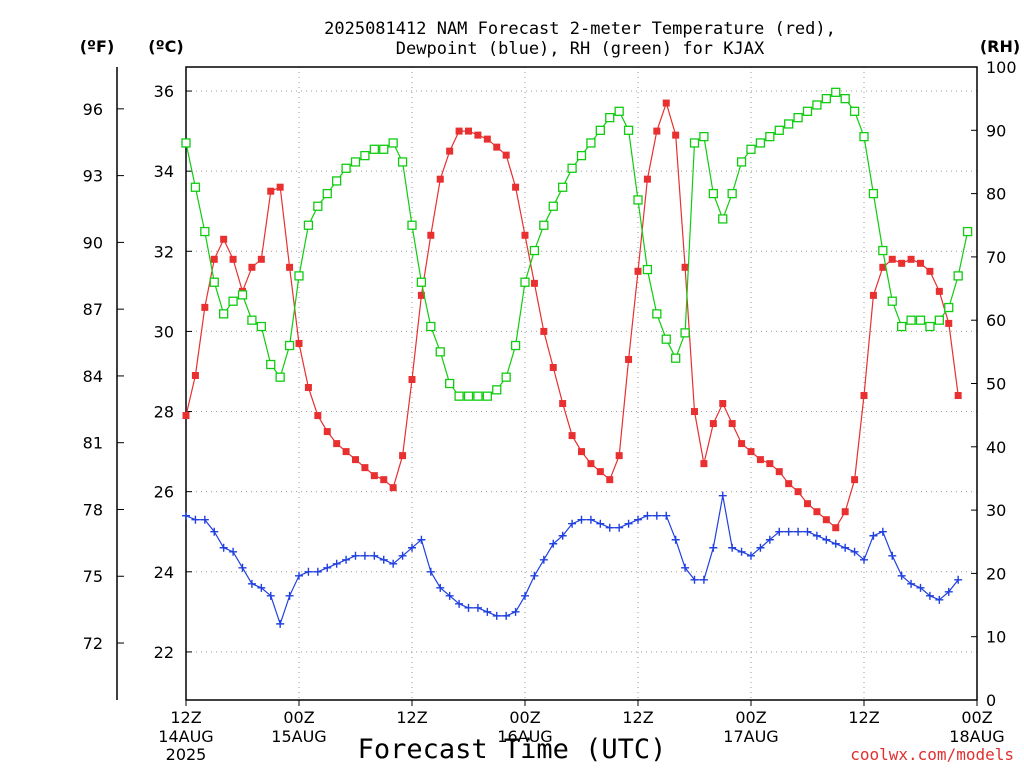  I want to click on time-tick-label-date: 18AUG, so click(976, 736).